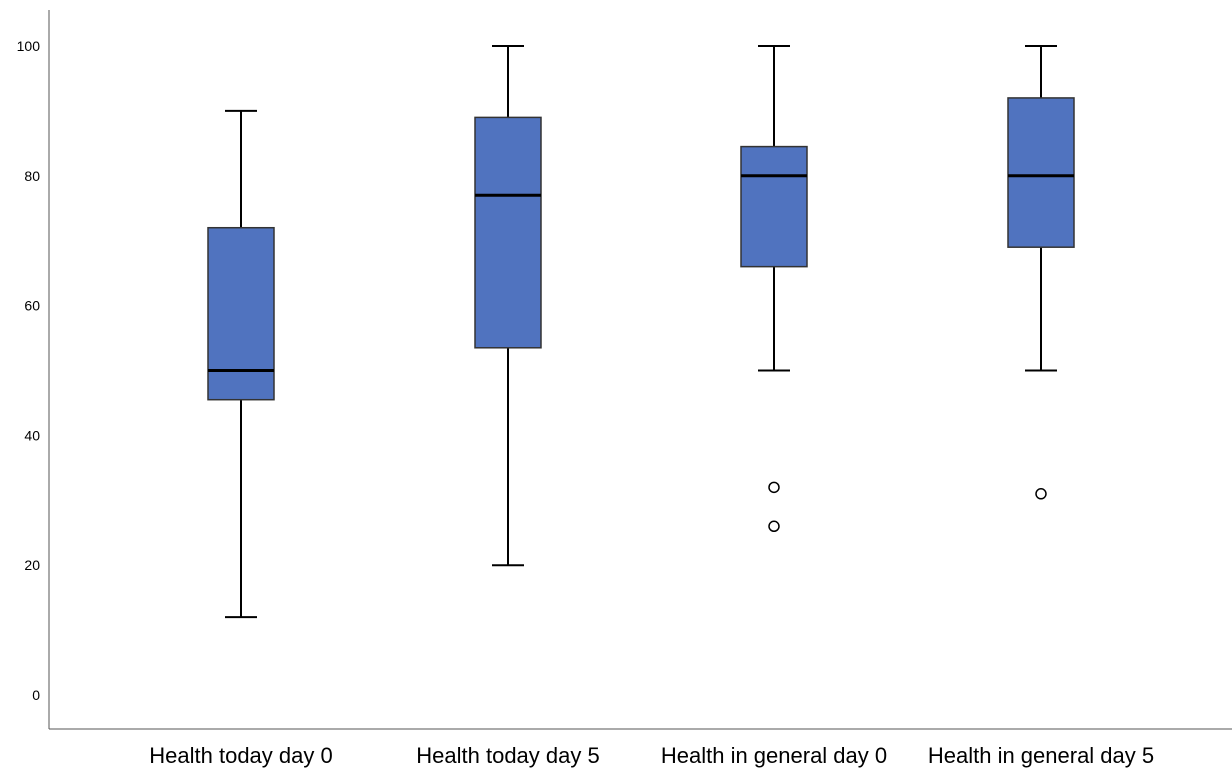 The image size is (1232, 774). Describe the element at coordinates (507, 755) in the screenshot. I see `x-category-label: Health today day 5` at that location.